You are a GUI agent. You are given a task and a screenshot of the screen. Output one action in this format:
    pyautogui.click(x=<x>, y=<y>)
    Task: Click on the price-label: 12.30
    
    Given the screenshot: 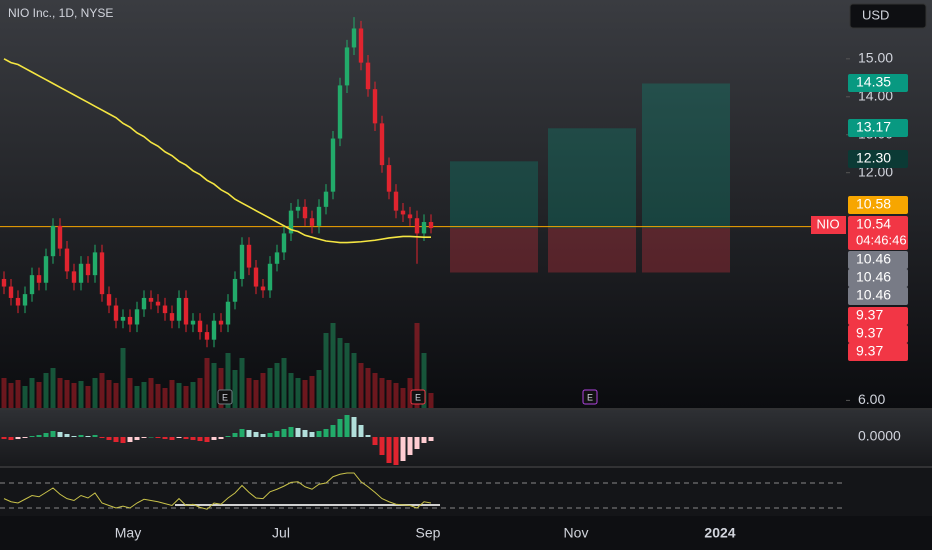 What is the action you would take?
    pyautogui.click(x=873, y=158)
    